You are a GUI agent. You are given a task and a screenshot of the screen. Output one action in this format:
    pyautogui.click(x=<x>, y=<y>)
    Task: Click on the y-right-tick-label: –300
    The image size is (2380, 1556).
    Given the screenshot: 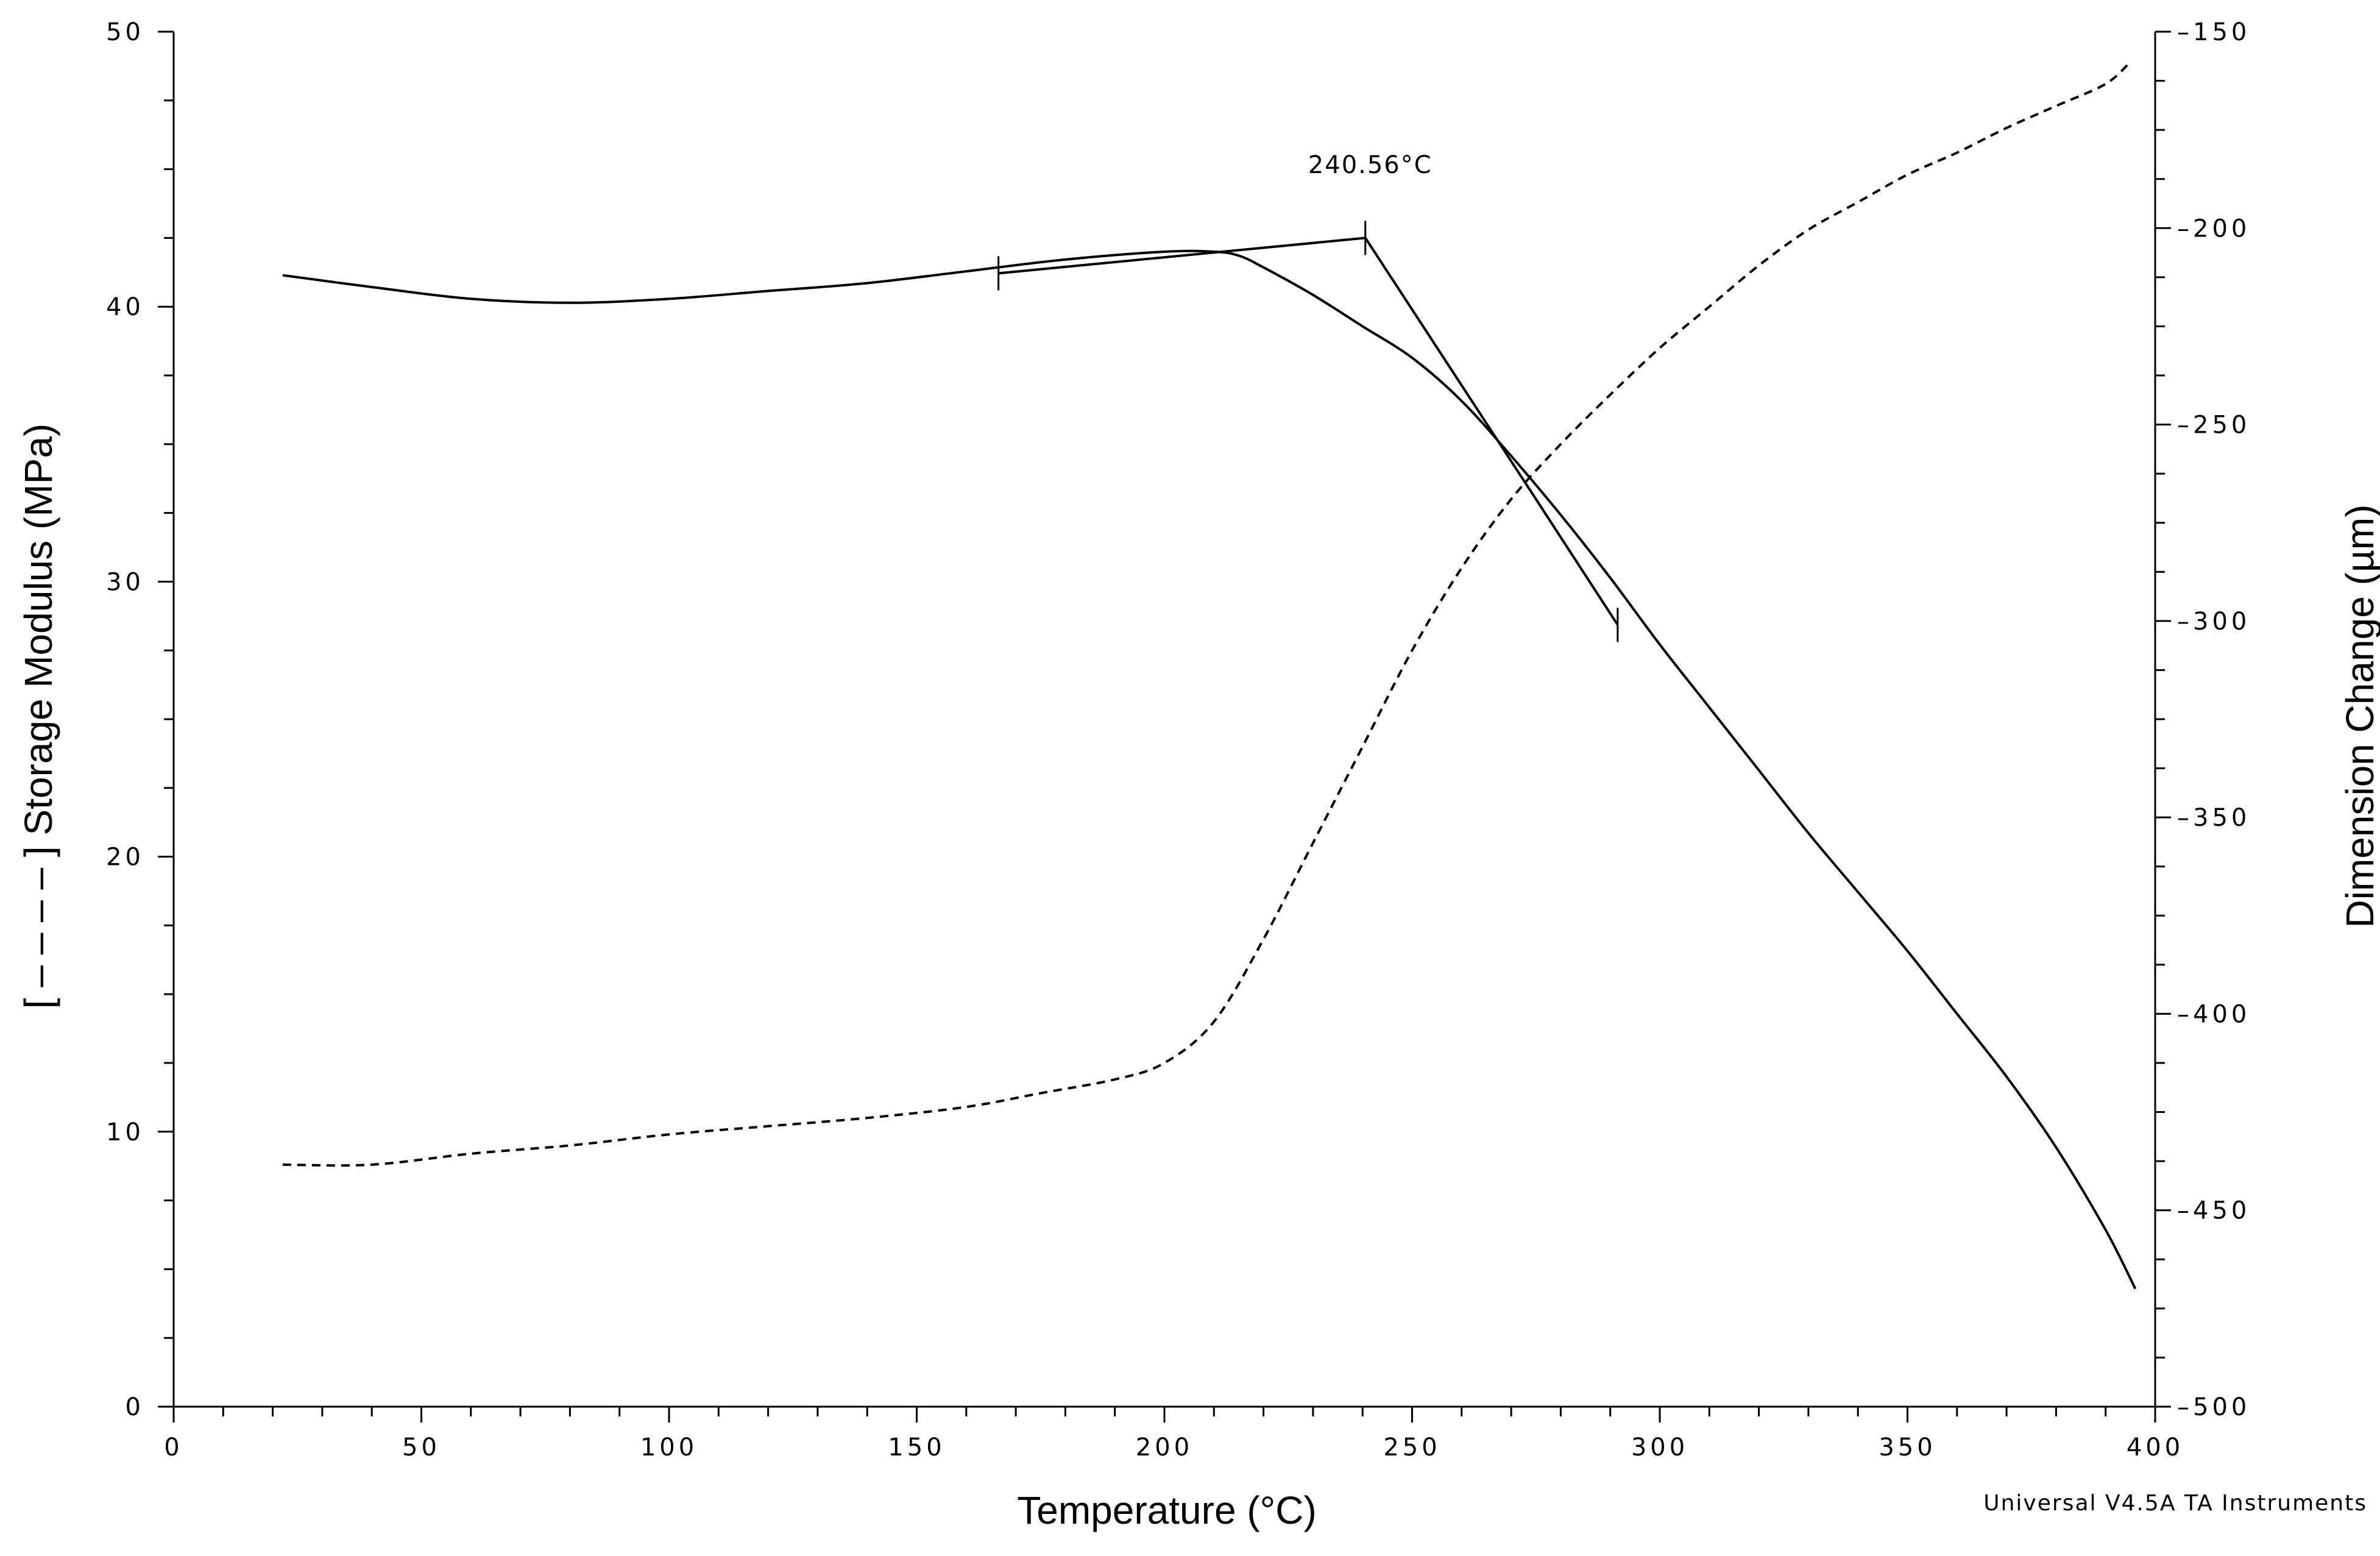 What is the action you would take?
    pyautogui.click(x=2213, y=622)
    